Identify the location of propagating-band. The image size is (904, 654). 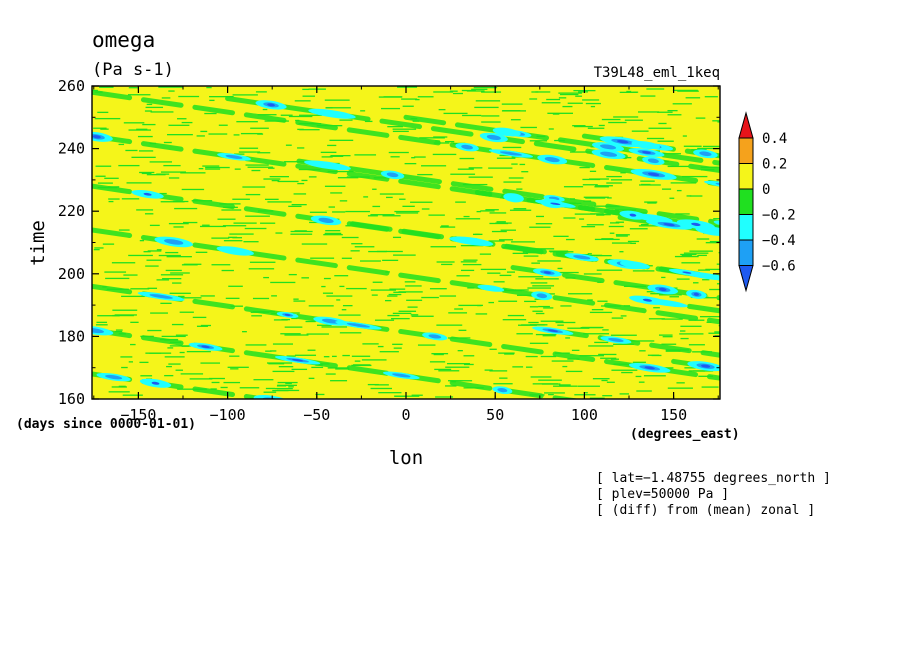
(406, 276).